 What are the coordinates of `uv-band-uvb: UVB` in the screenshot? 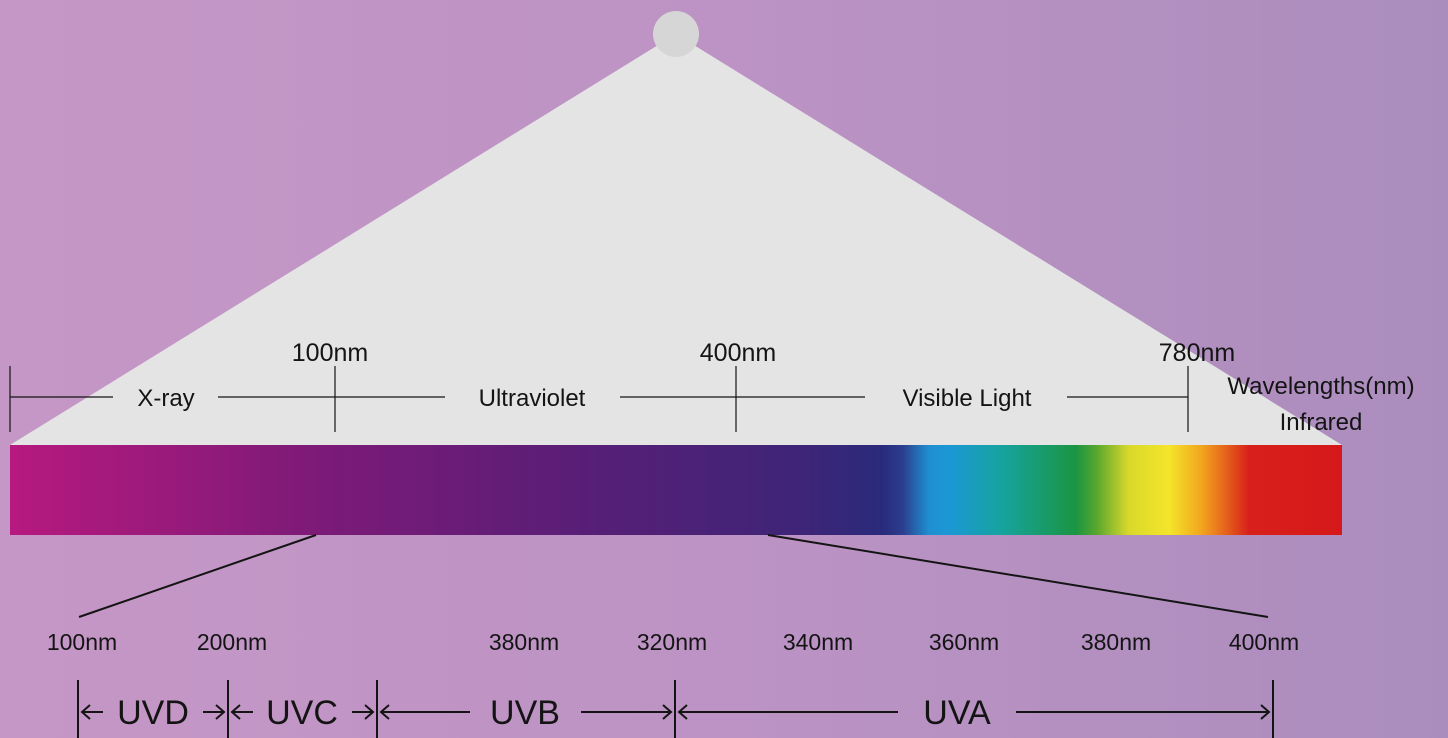 It's located at (525, 713).